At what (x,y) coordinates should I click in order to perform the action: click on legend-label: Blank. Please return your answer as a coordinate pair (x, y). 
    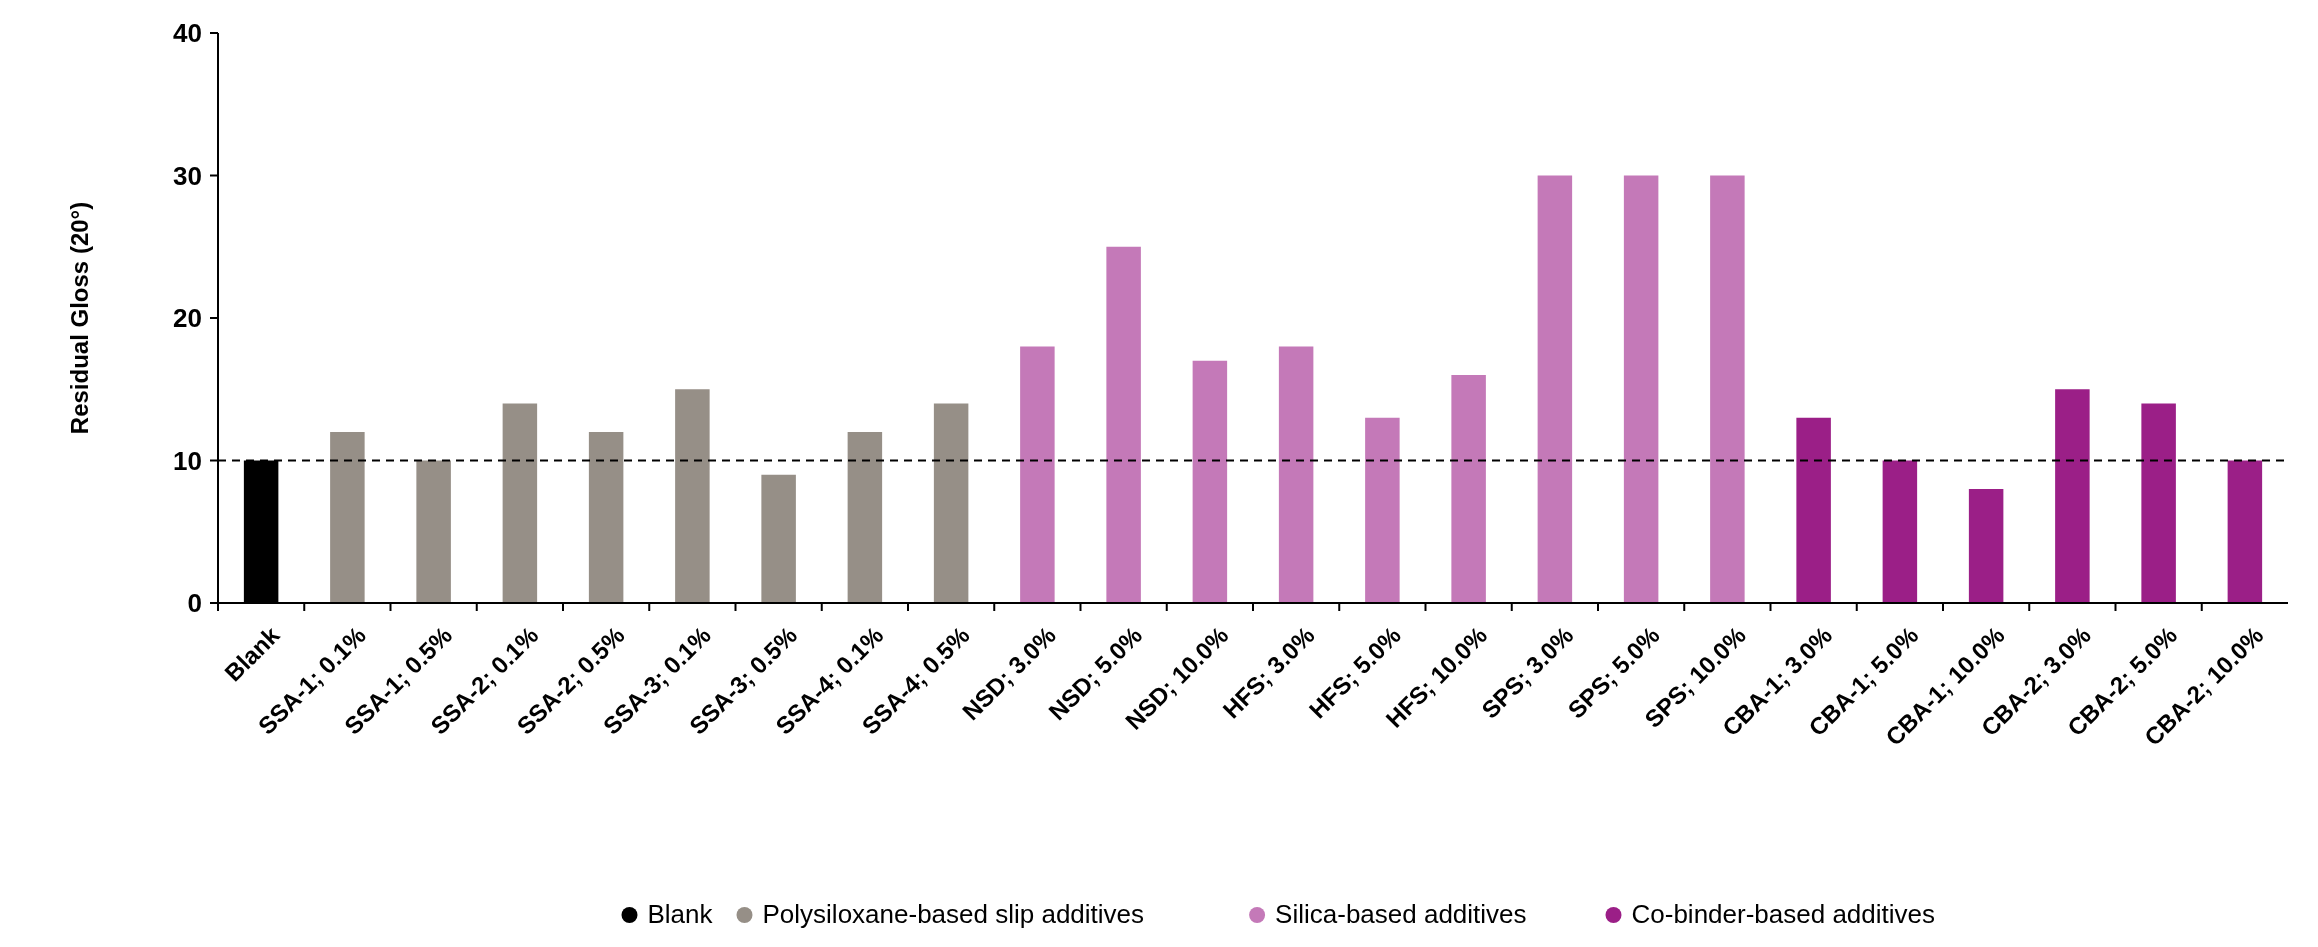
    Looking at the image, I should click on (680, 914).